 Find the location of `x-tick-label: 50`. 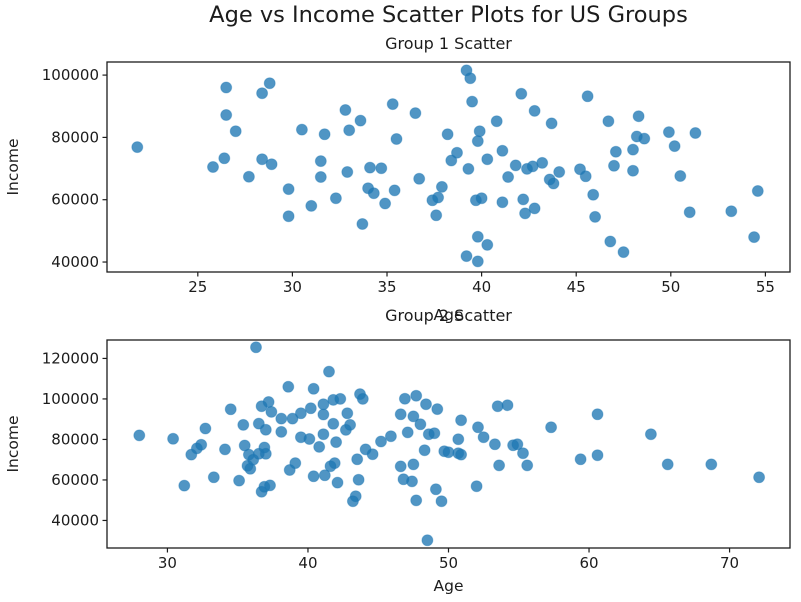

x-tick-label: 50 is located at coordinates (670, 287).